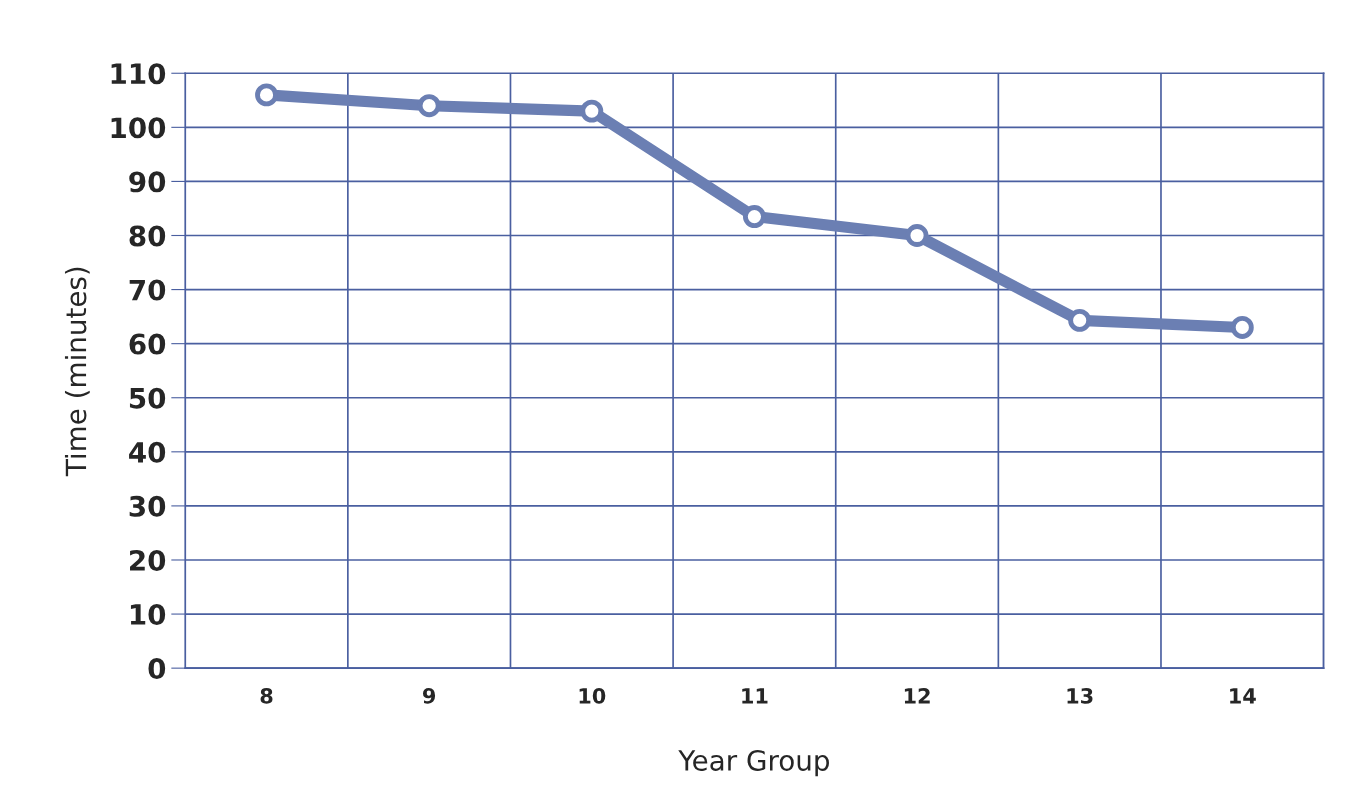 Image resolution: width=1352 pixels, height=805 pixels. What do you see at coordinates (148, 615) in the screenshot?
I see `y-tick-label: 10` at bounding box center [148, 615].